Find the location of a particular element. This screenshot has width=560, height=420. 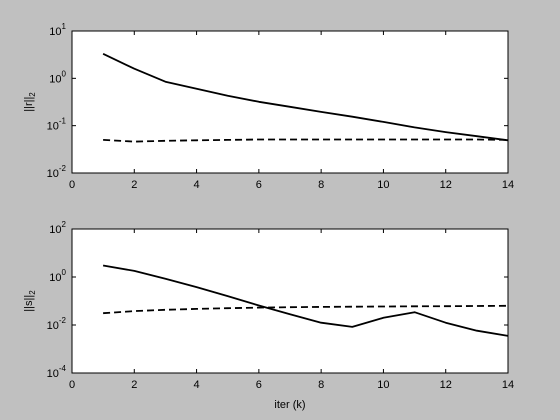

bottom-x-tick-label: 8 is located at coordinates (321, 385).